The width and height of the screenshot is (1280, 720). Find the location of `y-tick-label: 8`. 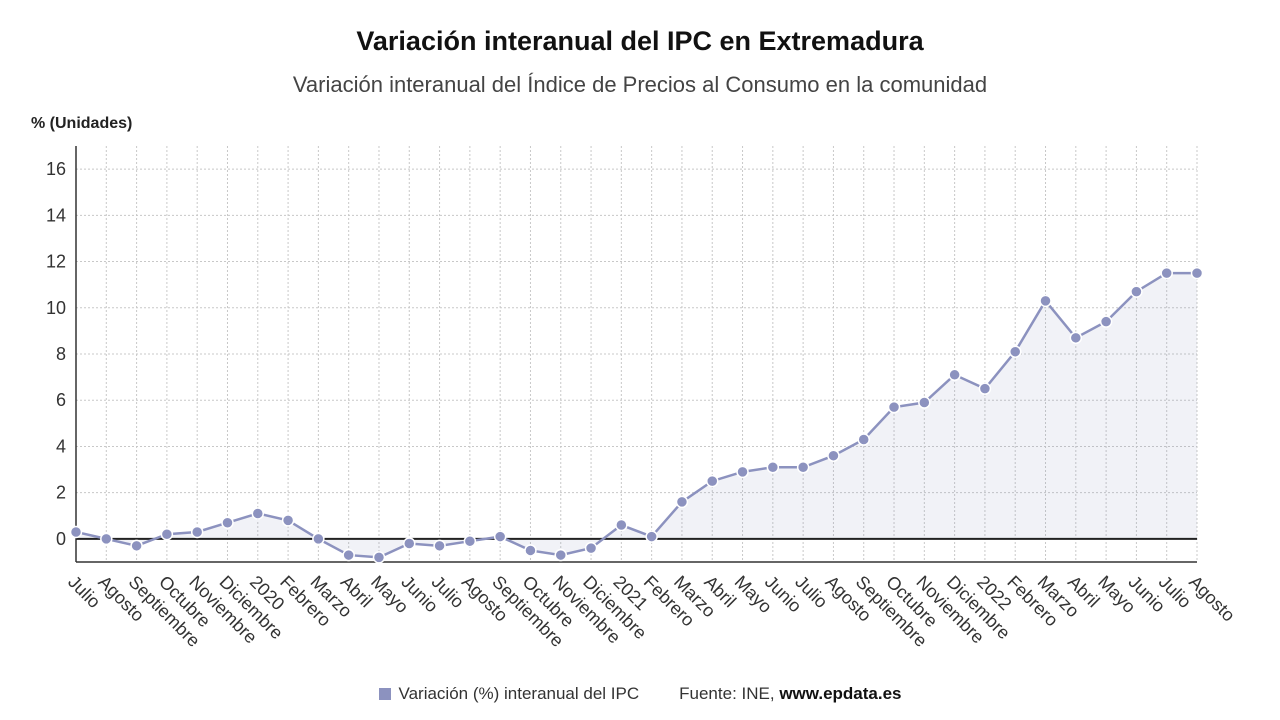

y-tick-label: 8 is located at coordinates (61, 354).